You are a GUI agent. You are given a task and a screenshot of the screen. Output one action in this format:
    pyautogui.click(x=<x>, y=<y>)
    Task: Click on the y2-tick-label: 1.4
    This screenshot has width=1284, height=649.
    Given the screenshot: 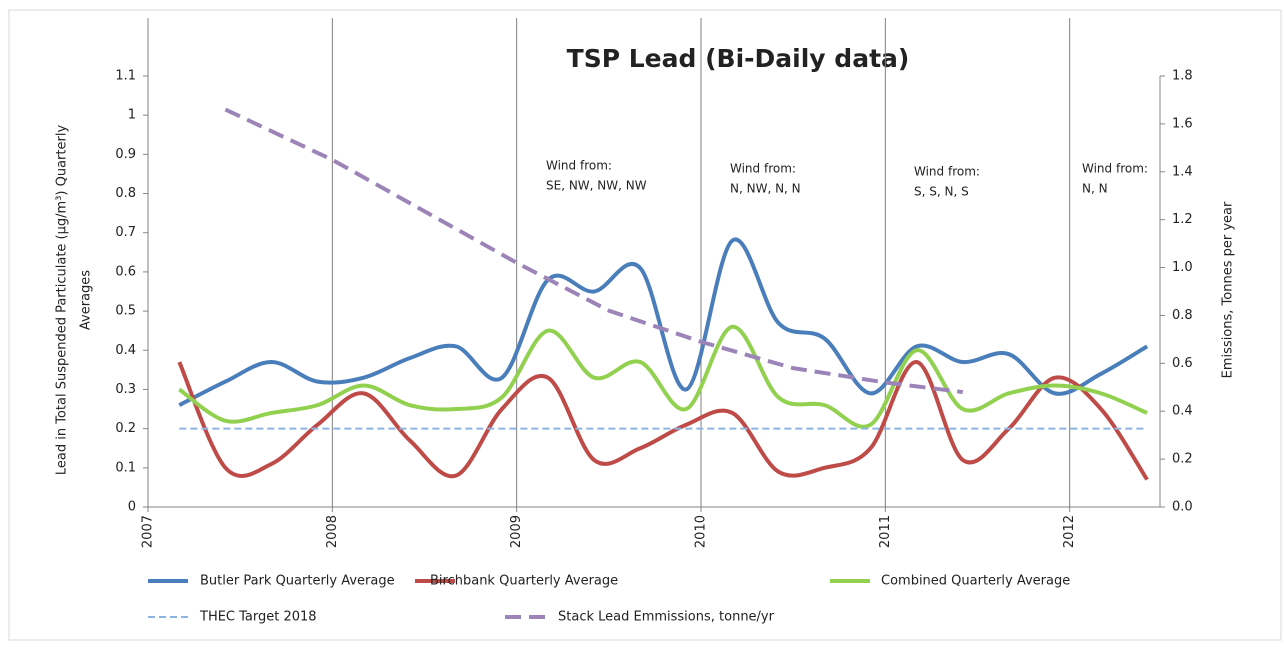 What is the action you would take?
    pyautogui.click(x=1182, y=171)
    